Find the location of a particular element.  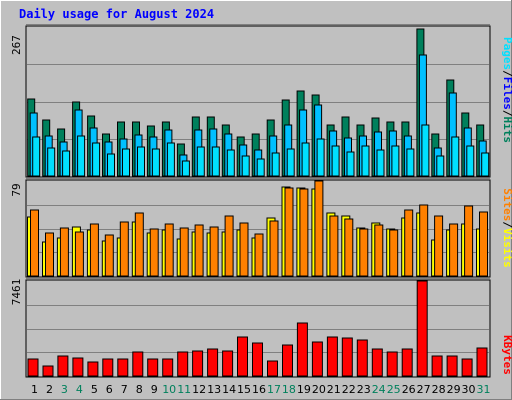

x-tick-label: 18 is located at coordinates (289, 389).